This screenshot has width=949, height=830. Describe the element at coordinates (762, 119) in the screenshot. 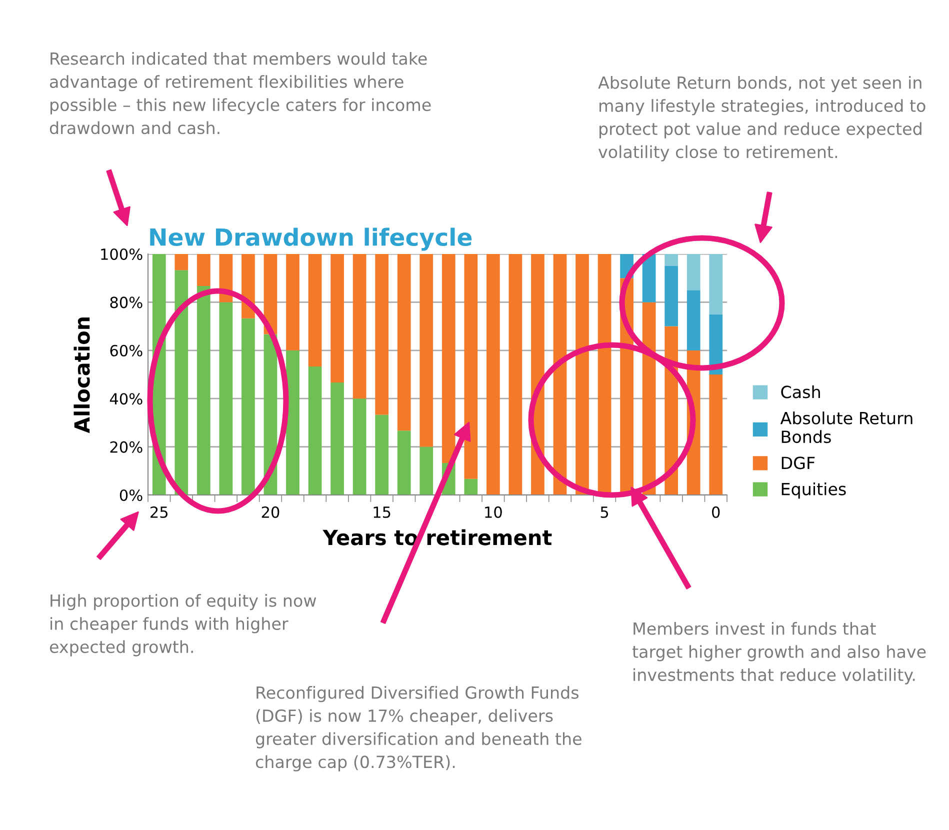

I see `text: Absolute Return bonds, not yet seen in many lifestyle strategies, introduced to protect pot value and reduce expected volatility close to retirement.` at that location.